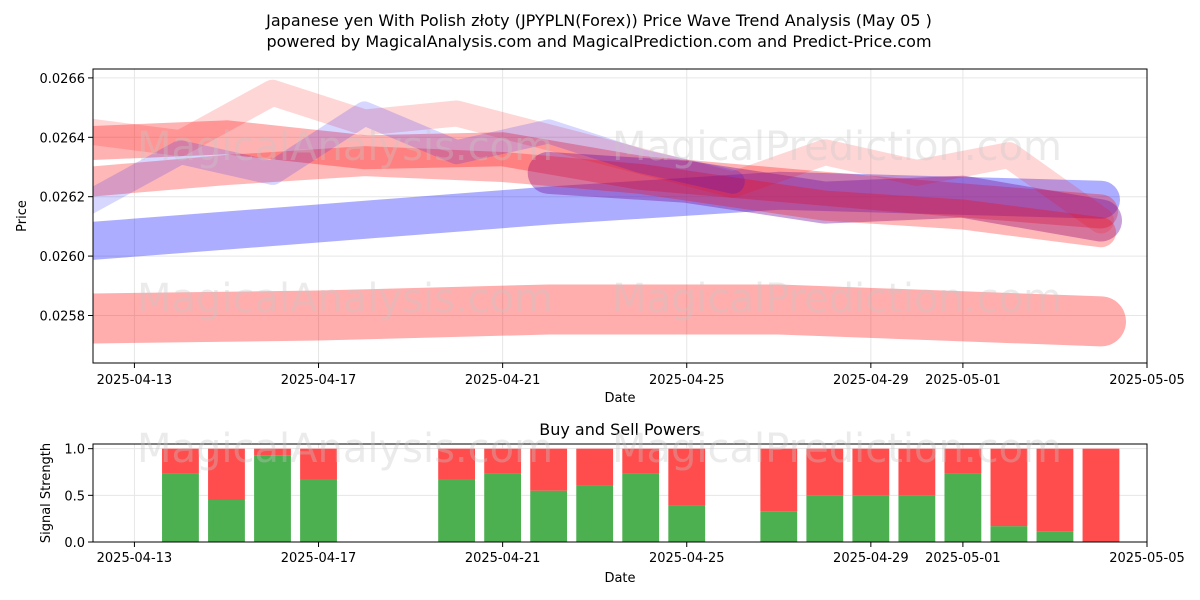  I want to click on watermark-analysis-bottom: MagicalAnalysis.com, so click(345, 449).